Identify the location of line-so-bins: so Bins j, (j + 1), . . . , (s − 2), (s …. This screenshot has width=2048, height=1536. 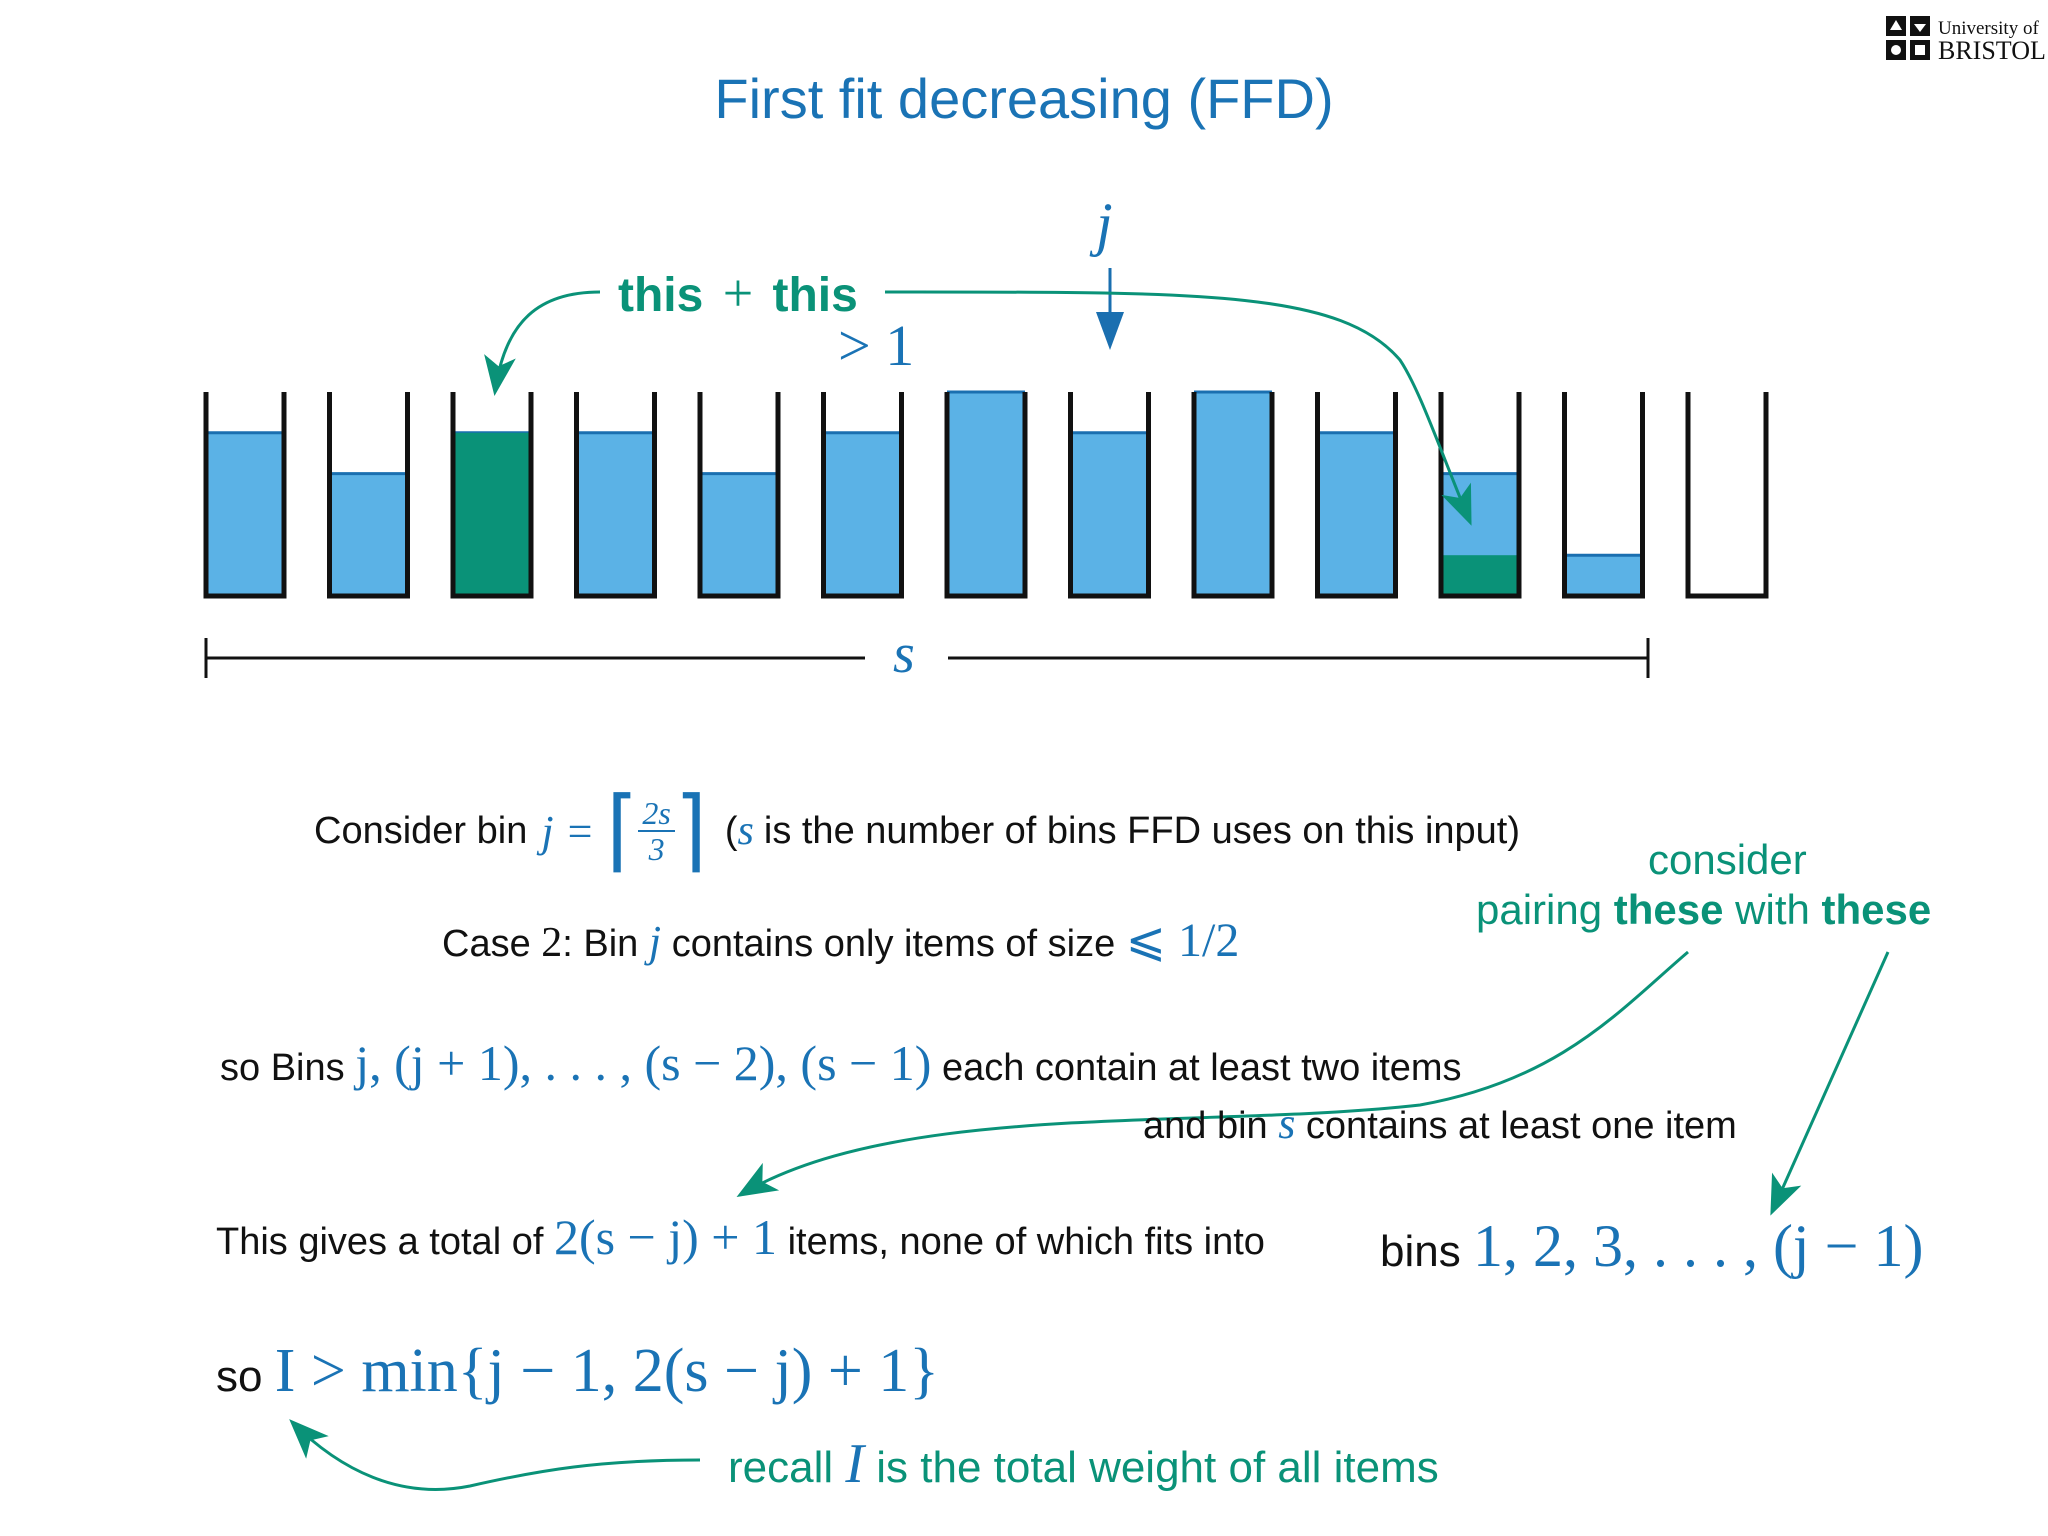
(841, 1063).